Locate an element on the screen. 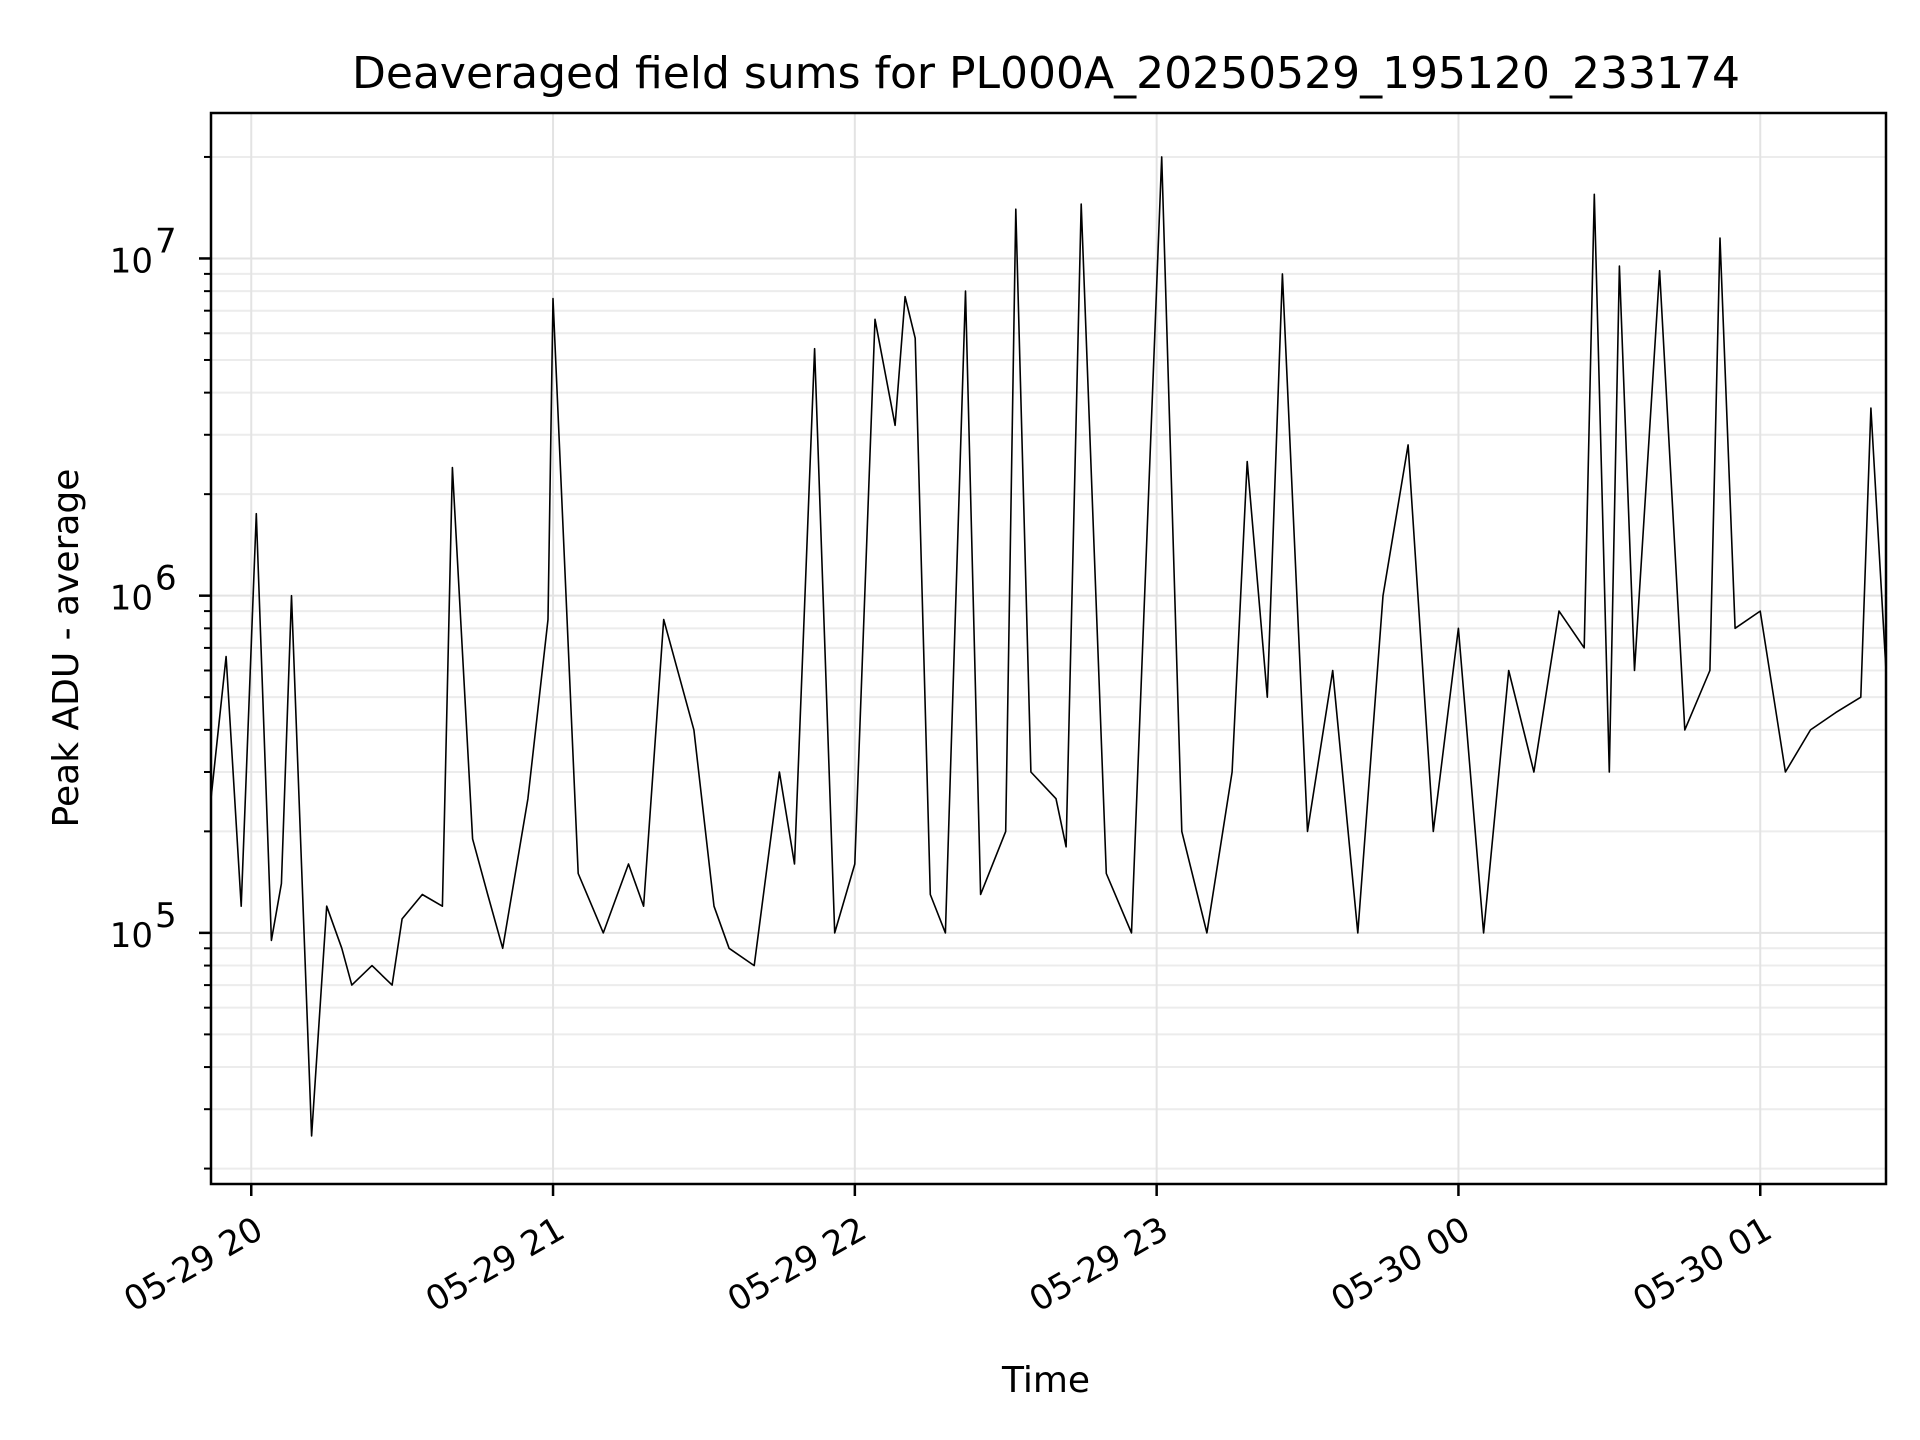  y-tick-exponent: 5 is located at coordinates (166, 916).